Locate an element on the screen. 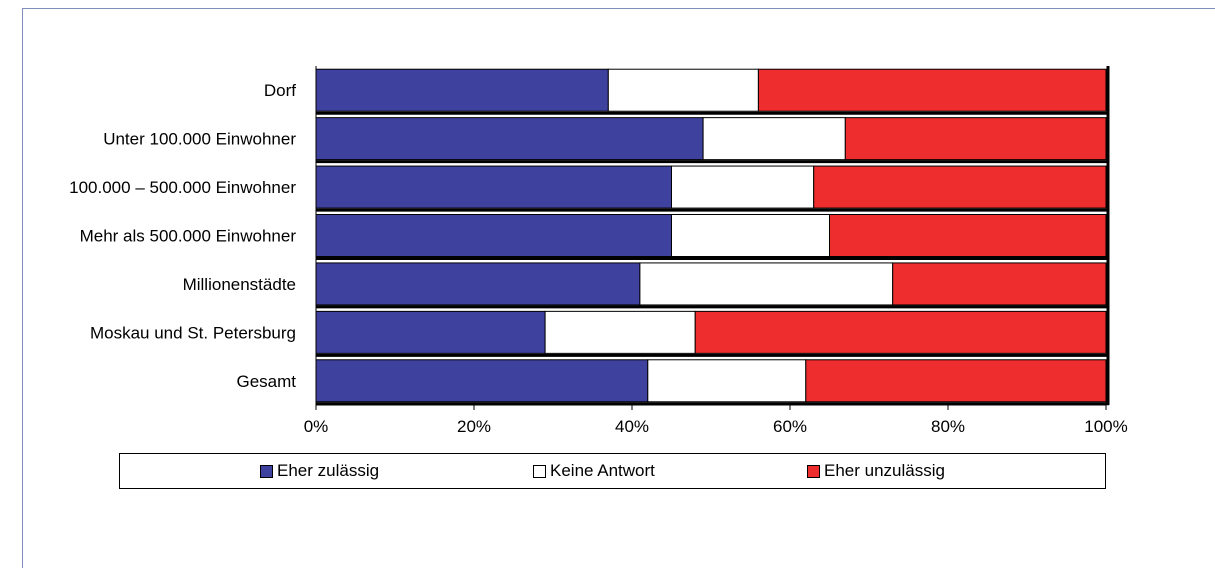 The width and height of the screenshot is (1215, 568). legend-item-keine-antwort: Keine Antwort is located at coordinates (594, 471).